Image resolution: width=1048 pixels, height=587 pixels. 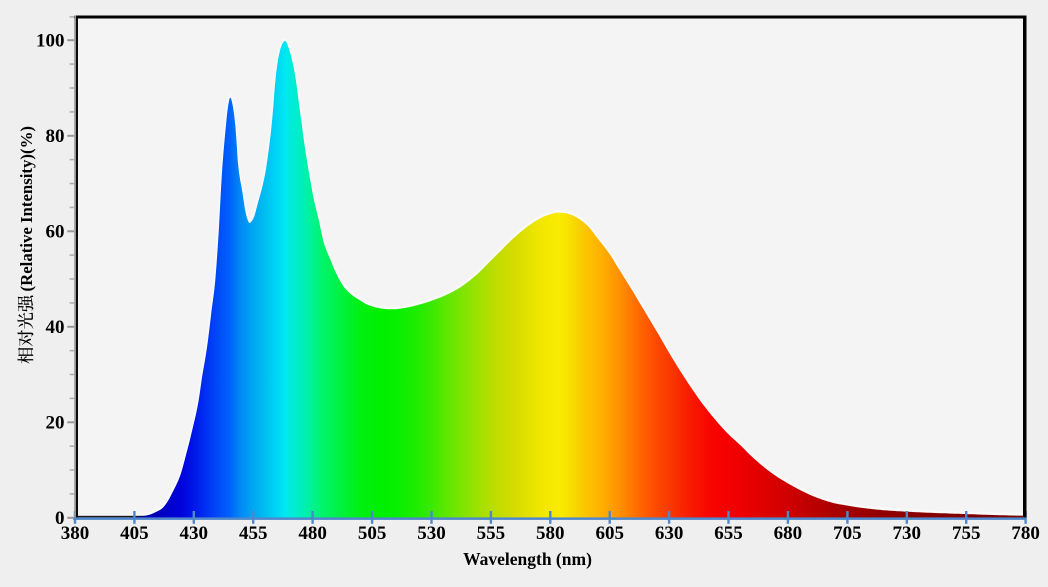 I want to click on svg-text: 680, so click(x=788, y=533).